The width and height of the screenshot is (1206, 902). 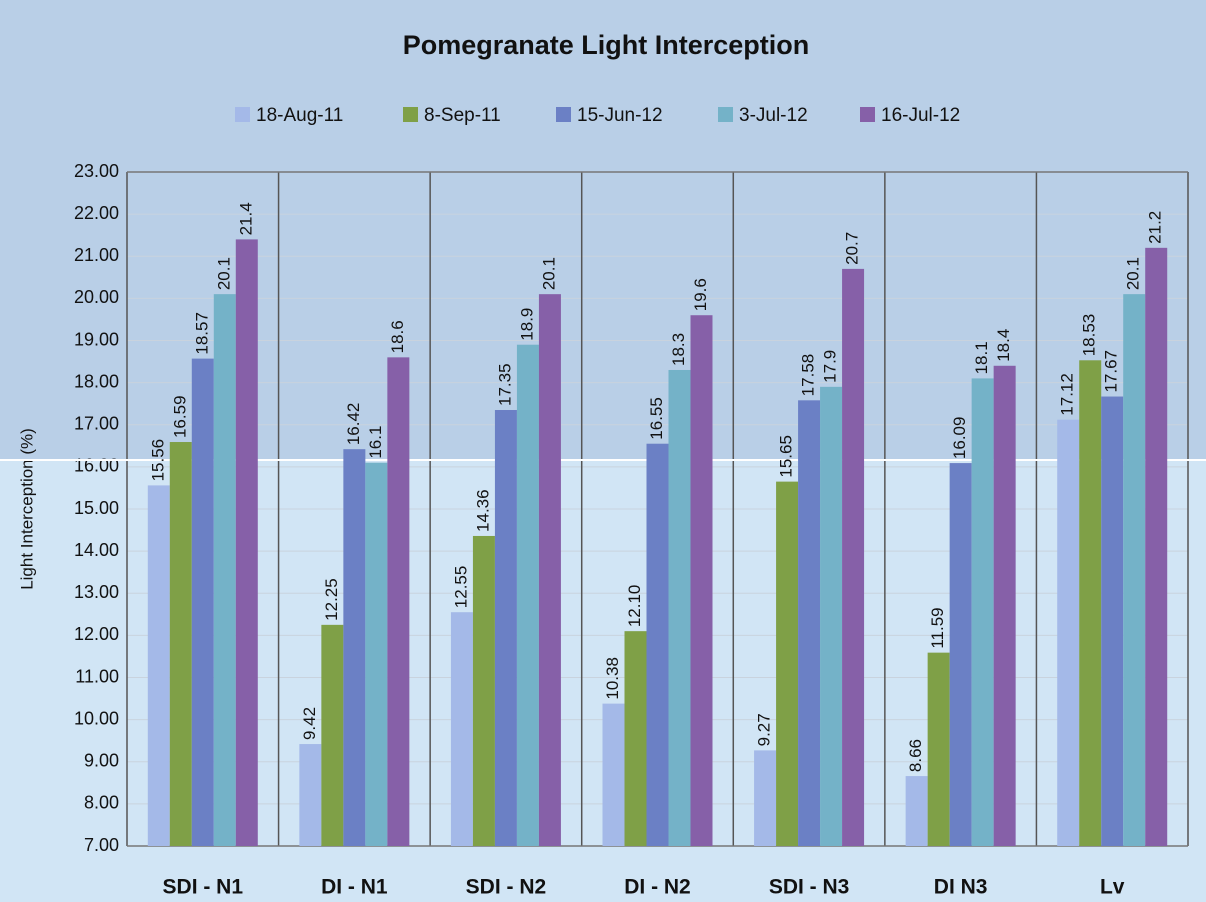 I want to click on value-label: 16.59, so click(x=179, y=416).